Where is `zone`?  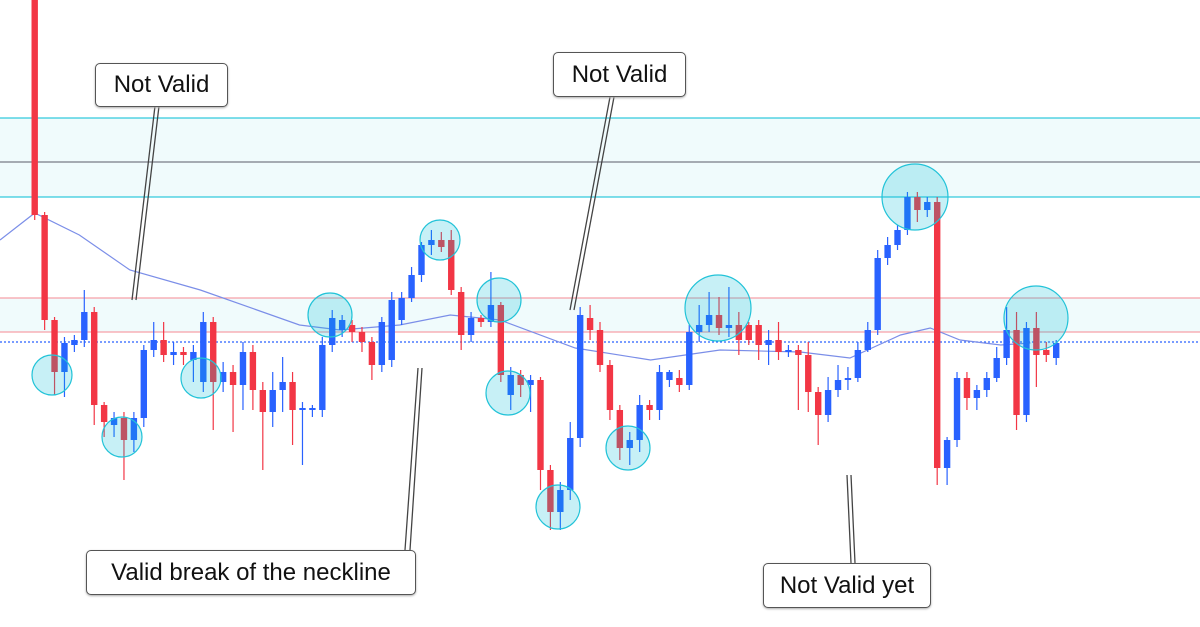
zone is located at coordinates (600, 157).